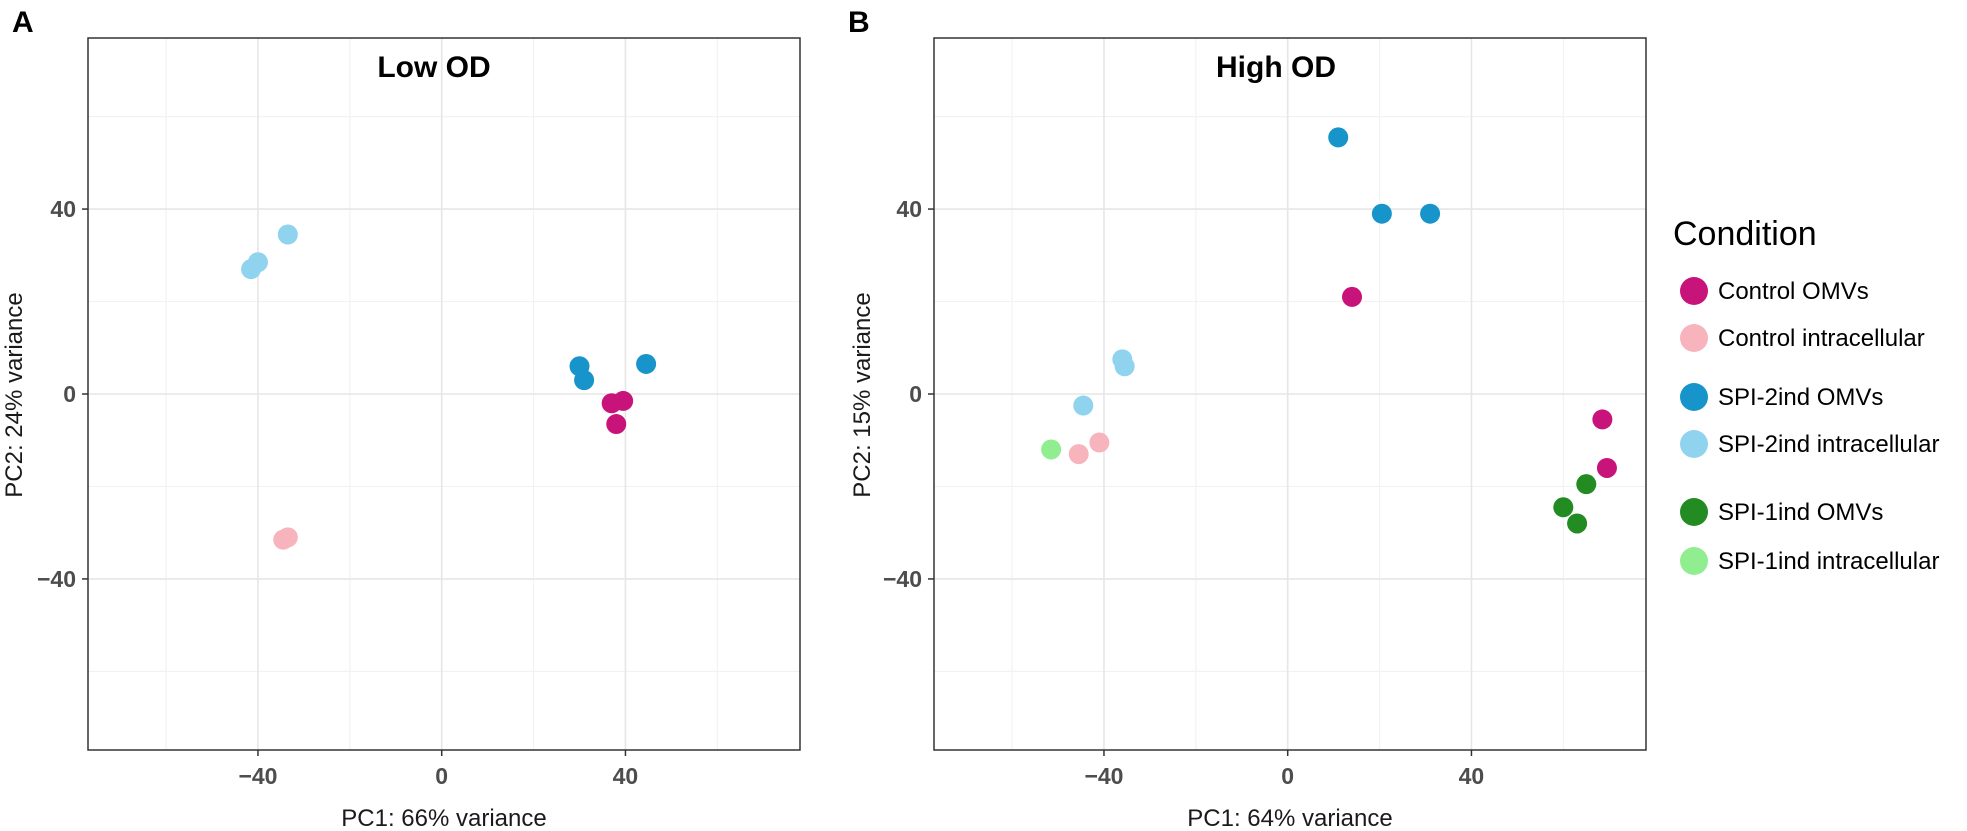 Image resolution: width=1967 pixels, height=831 pixels. Describe the element at coordinates (14, 394) in the screenshot. I see `y-axis-title-a: PC2: 24% variance` at that location.